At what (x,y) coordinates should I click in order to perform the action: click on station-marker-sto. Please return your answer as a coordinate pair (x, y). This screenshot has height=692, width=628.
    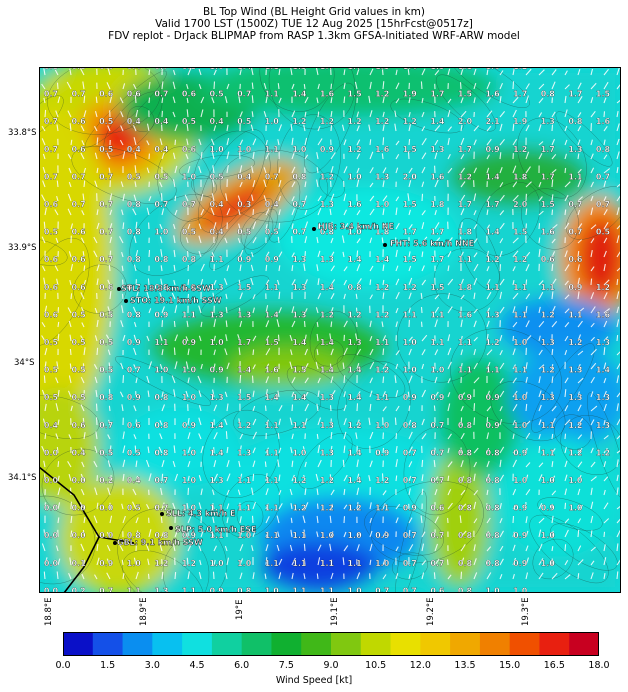
    Looking at the image, I should click on (126, 301).